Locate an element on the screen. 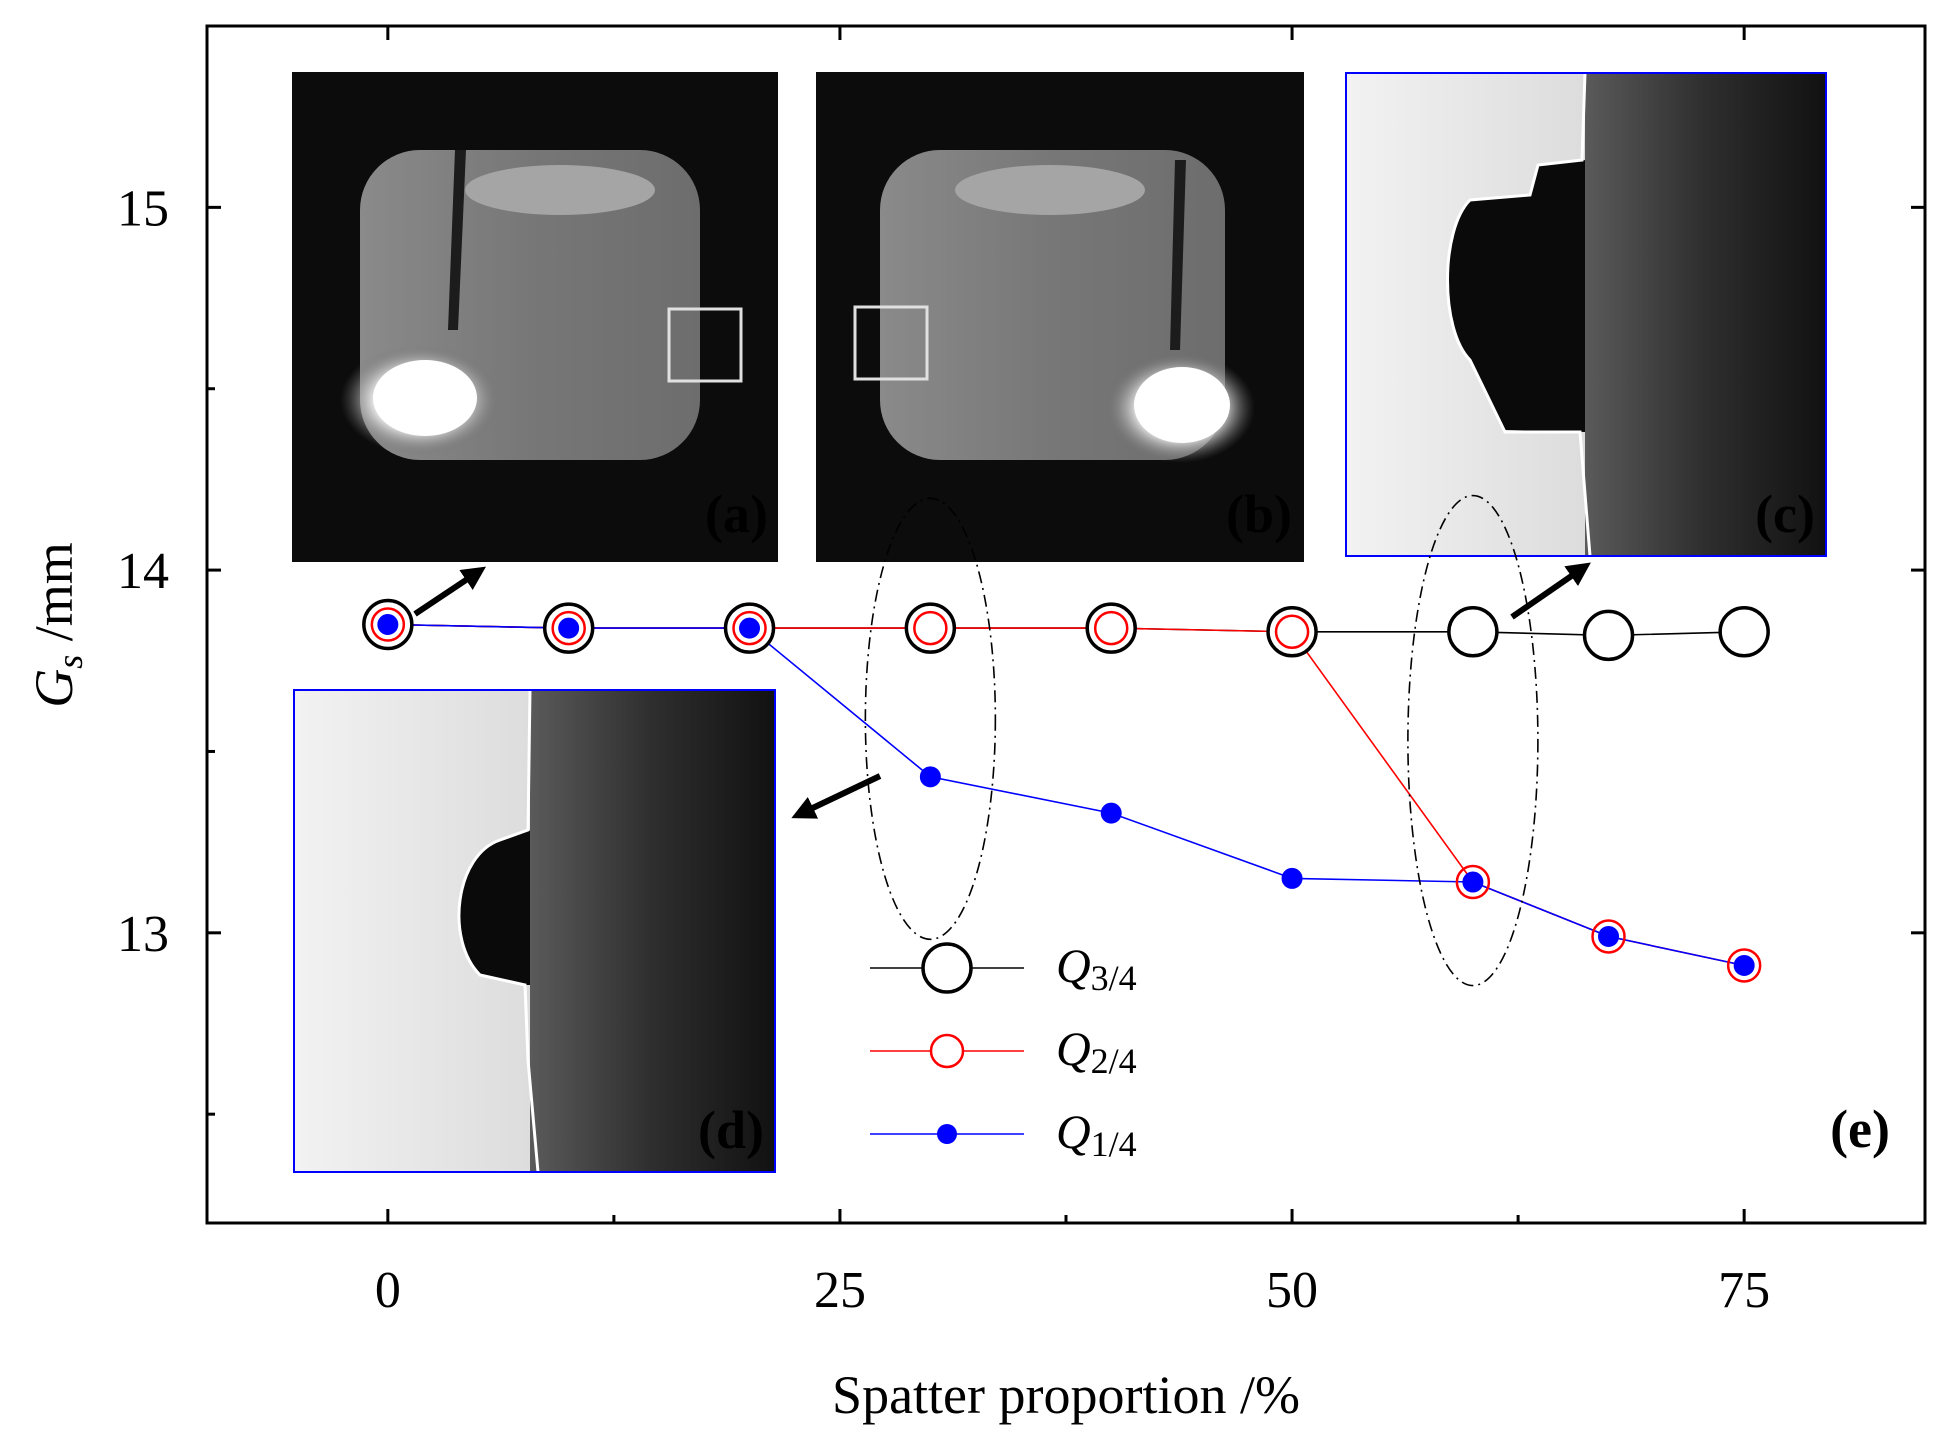  panel-label-a: (a) is located at coordinates (736, 514).